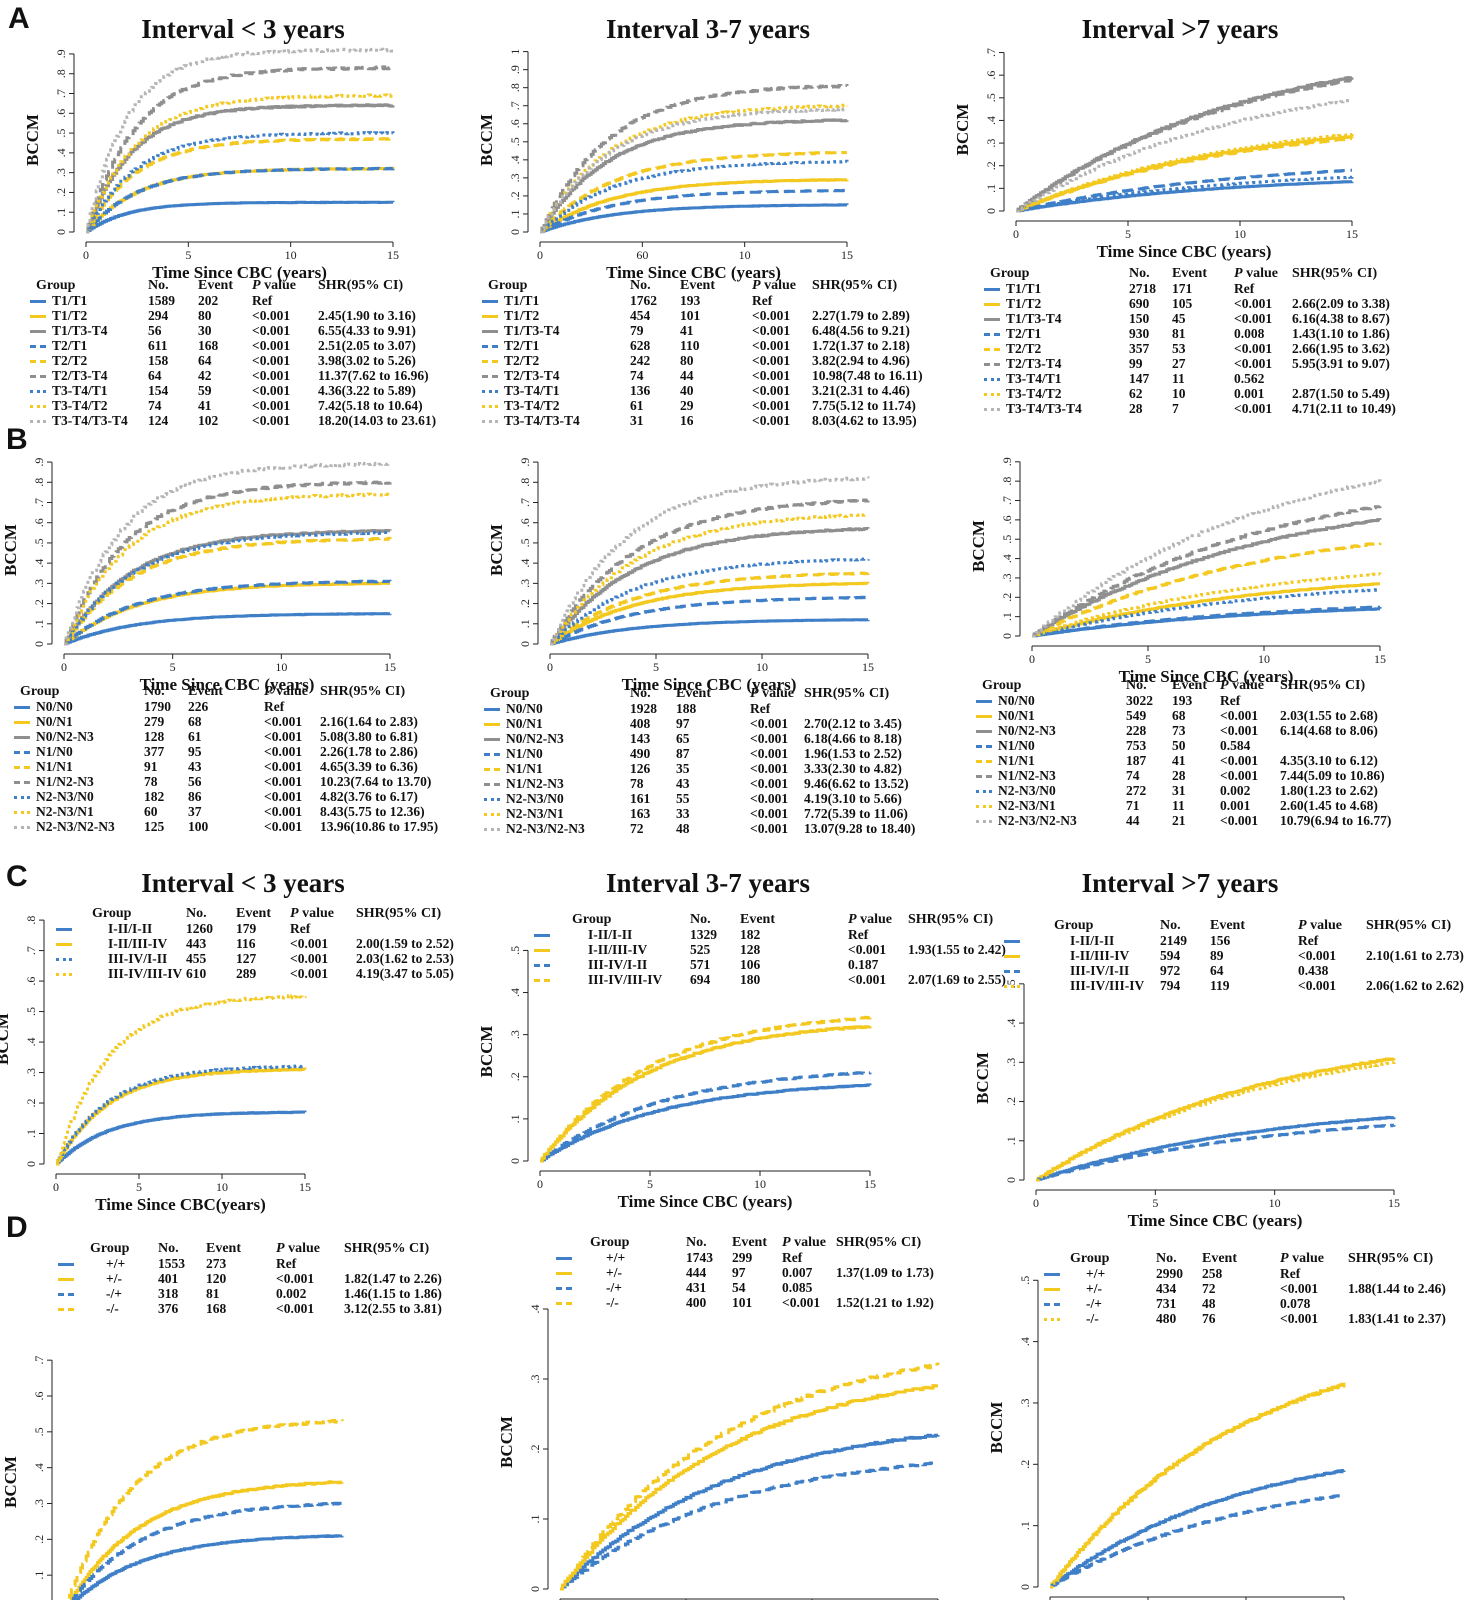 Image resolution: width=1468 pixels, height=1600 pixels. Describe the element at coordinates (1027, 805) in the screenshot. I see `legend-group: N2-N3/N1` at that location.